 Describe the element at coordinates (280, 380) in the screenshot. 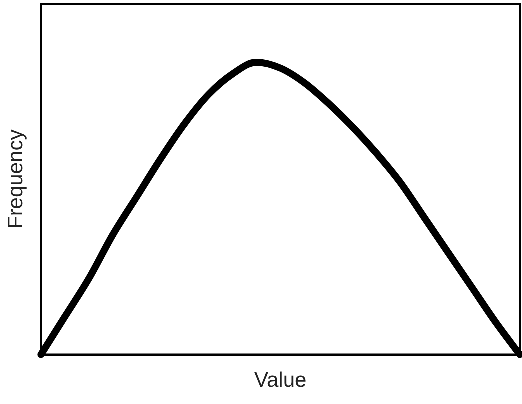

I see `x-axis-title: Value` at that location.